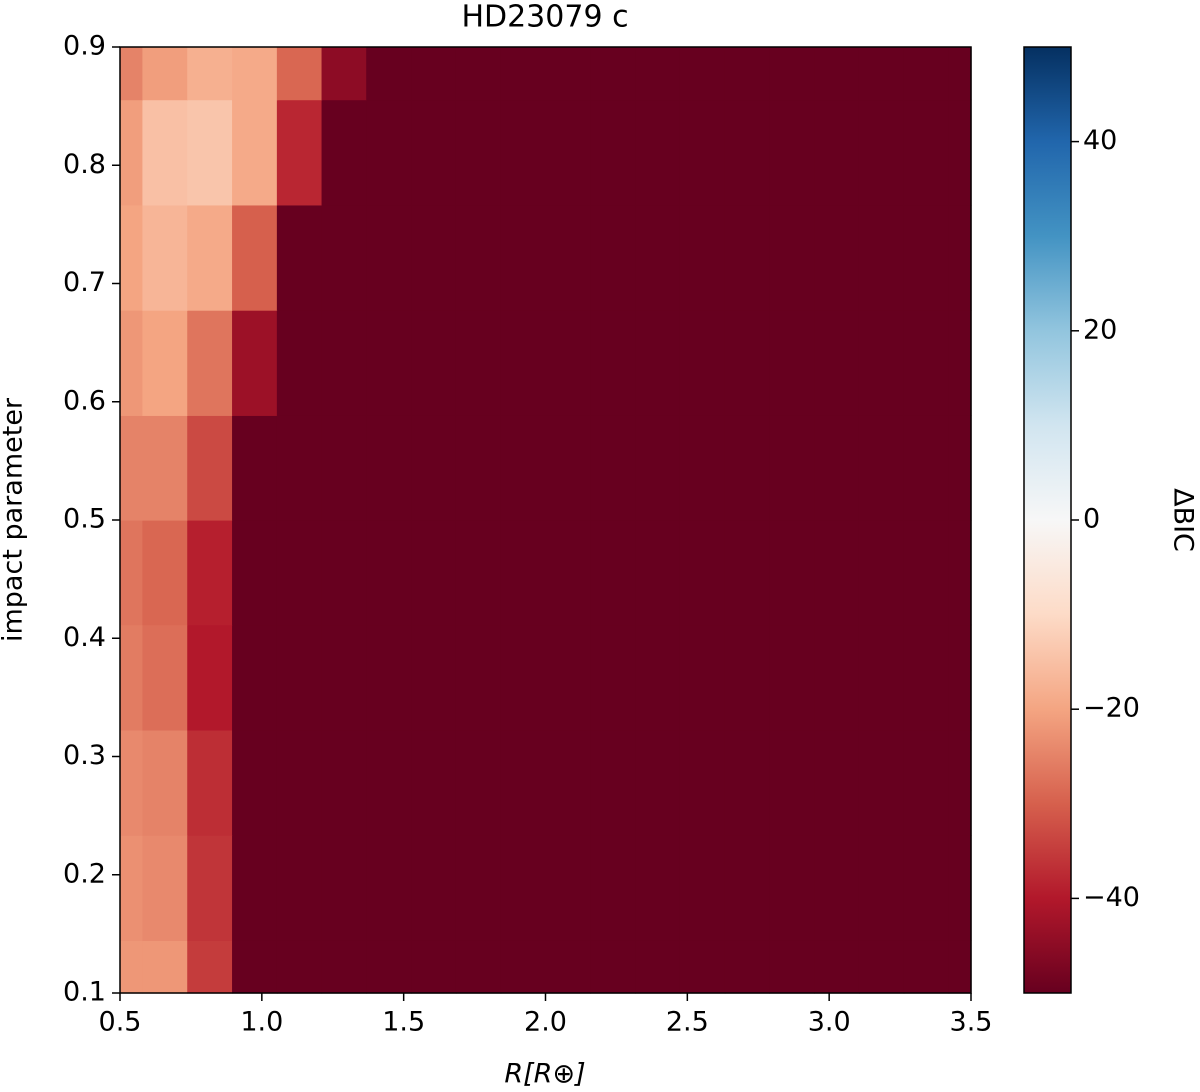 The image size is (1200, 1092). Describe the element at coordinates (544, 1074) in the screenshot. I see `x-axis-label: R[R⊕]` at that location.